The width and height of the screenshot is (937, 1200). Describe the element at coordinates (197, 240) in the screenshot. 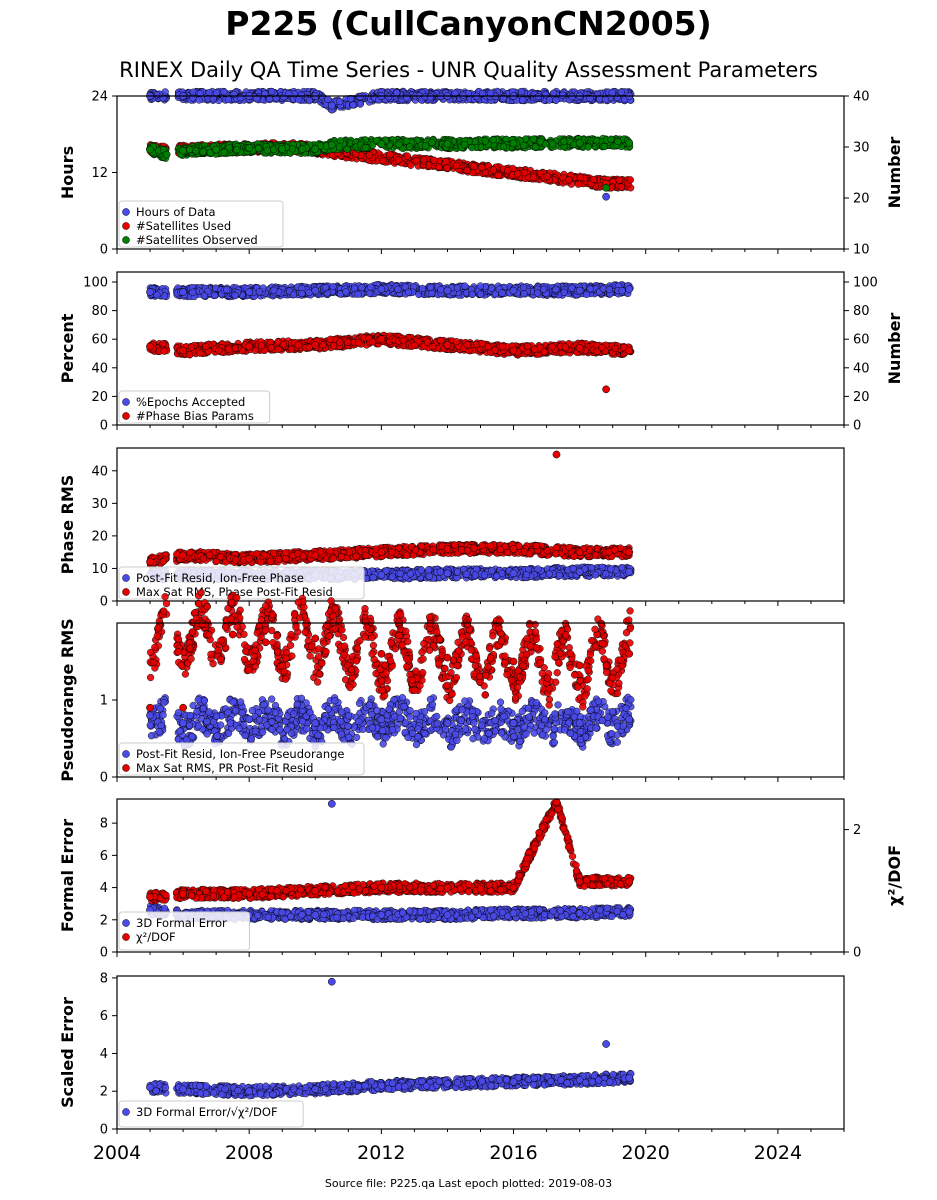

I see `legend-label: #Satellites Observed` at that location.